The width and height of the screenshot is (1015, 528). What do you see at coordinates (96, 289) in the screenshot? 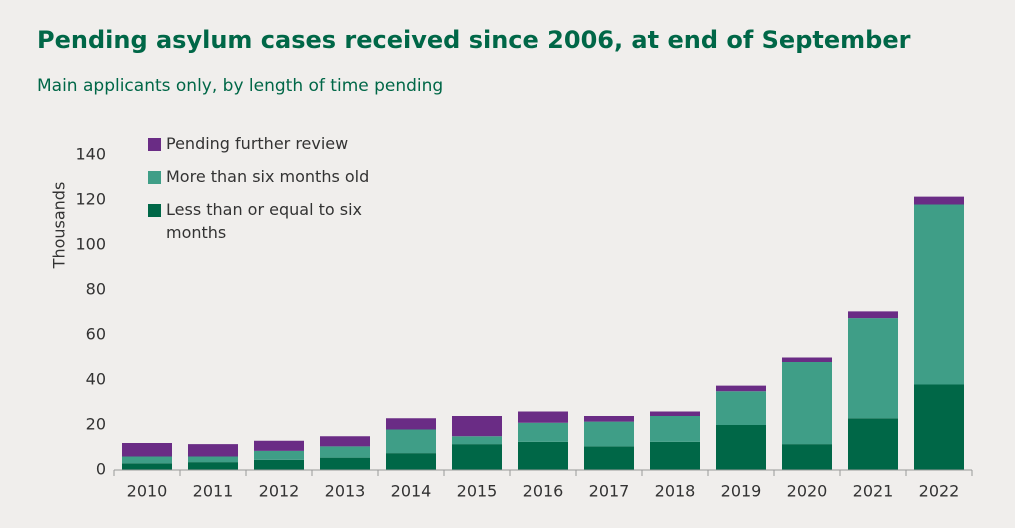
I see `y-tick-label: 80` at bounding box center [96, 289].